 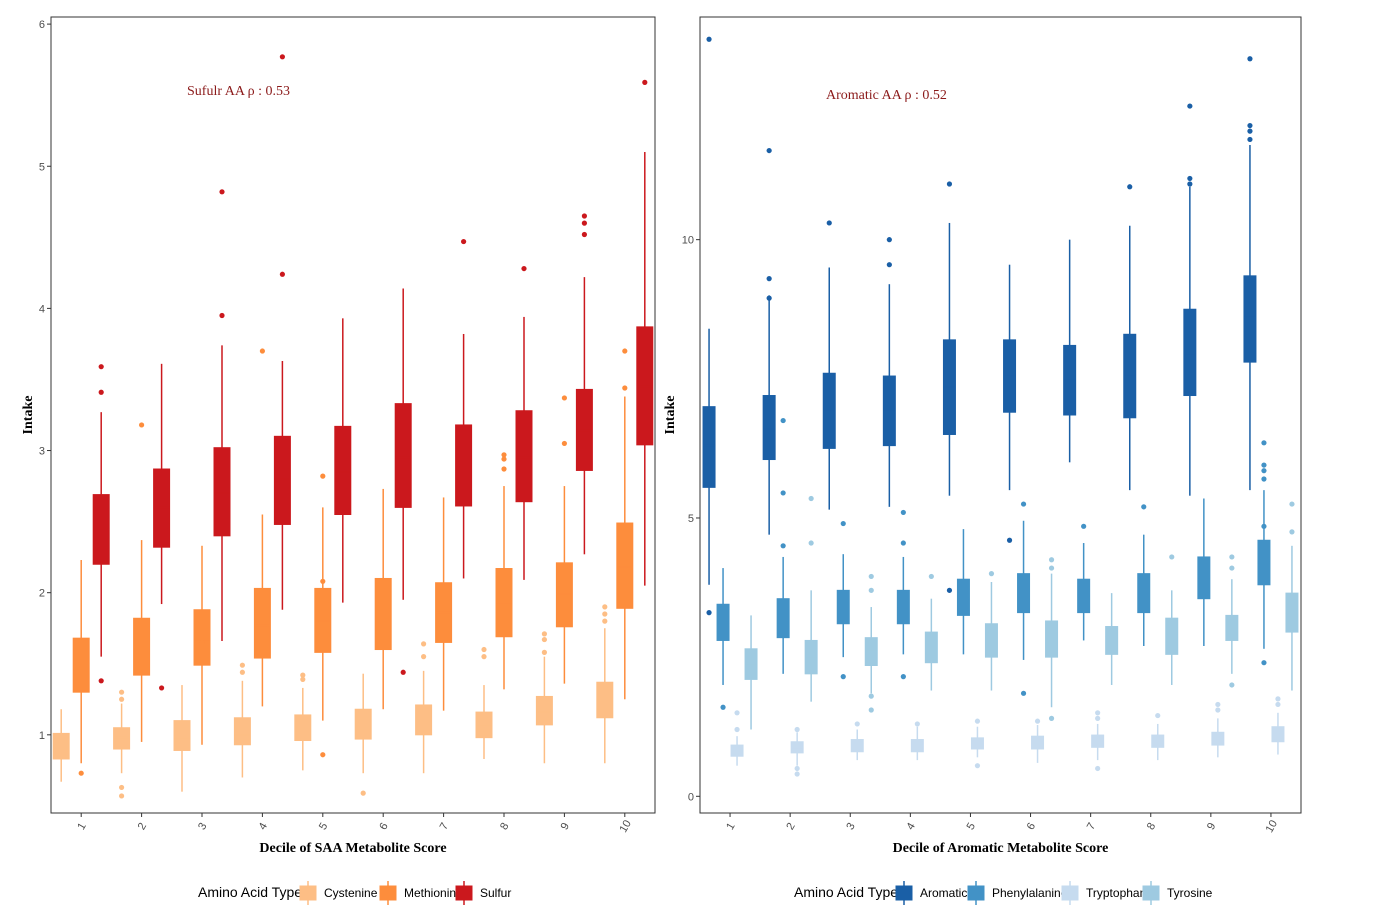 What do you see at coordinates (42, 309) in the screenshot?
I see `y-tick-label: 4` at bounding box center [42, 309].